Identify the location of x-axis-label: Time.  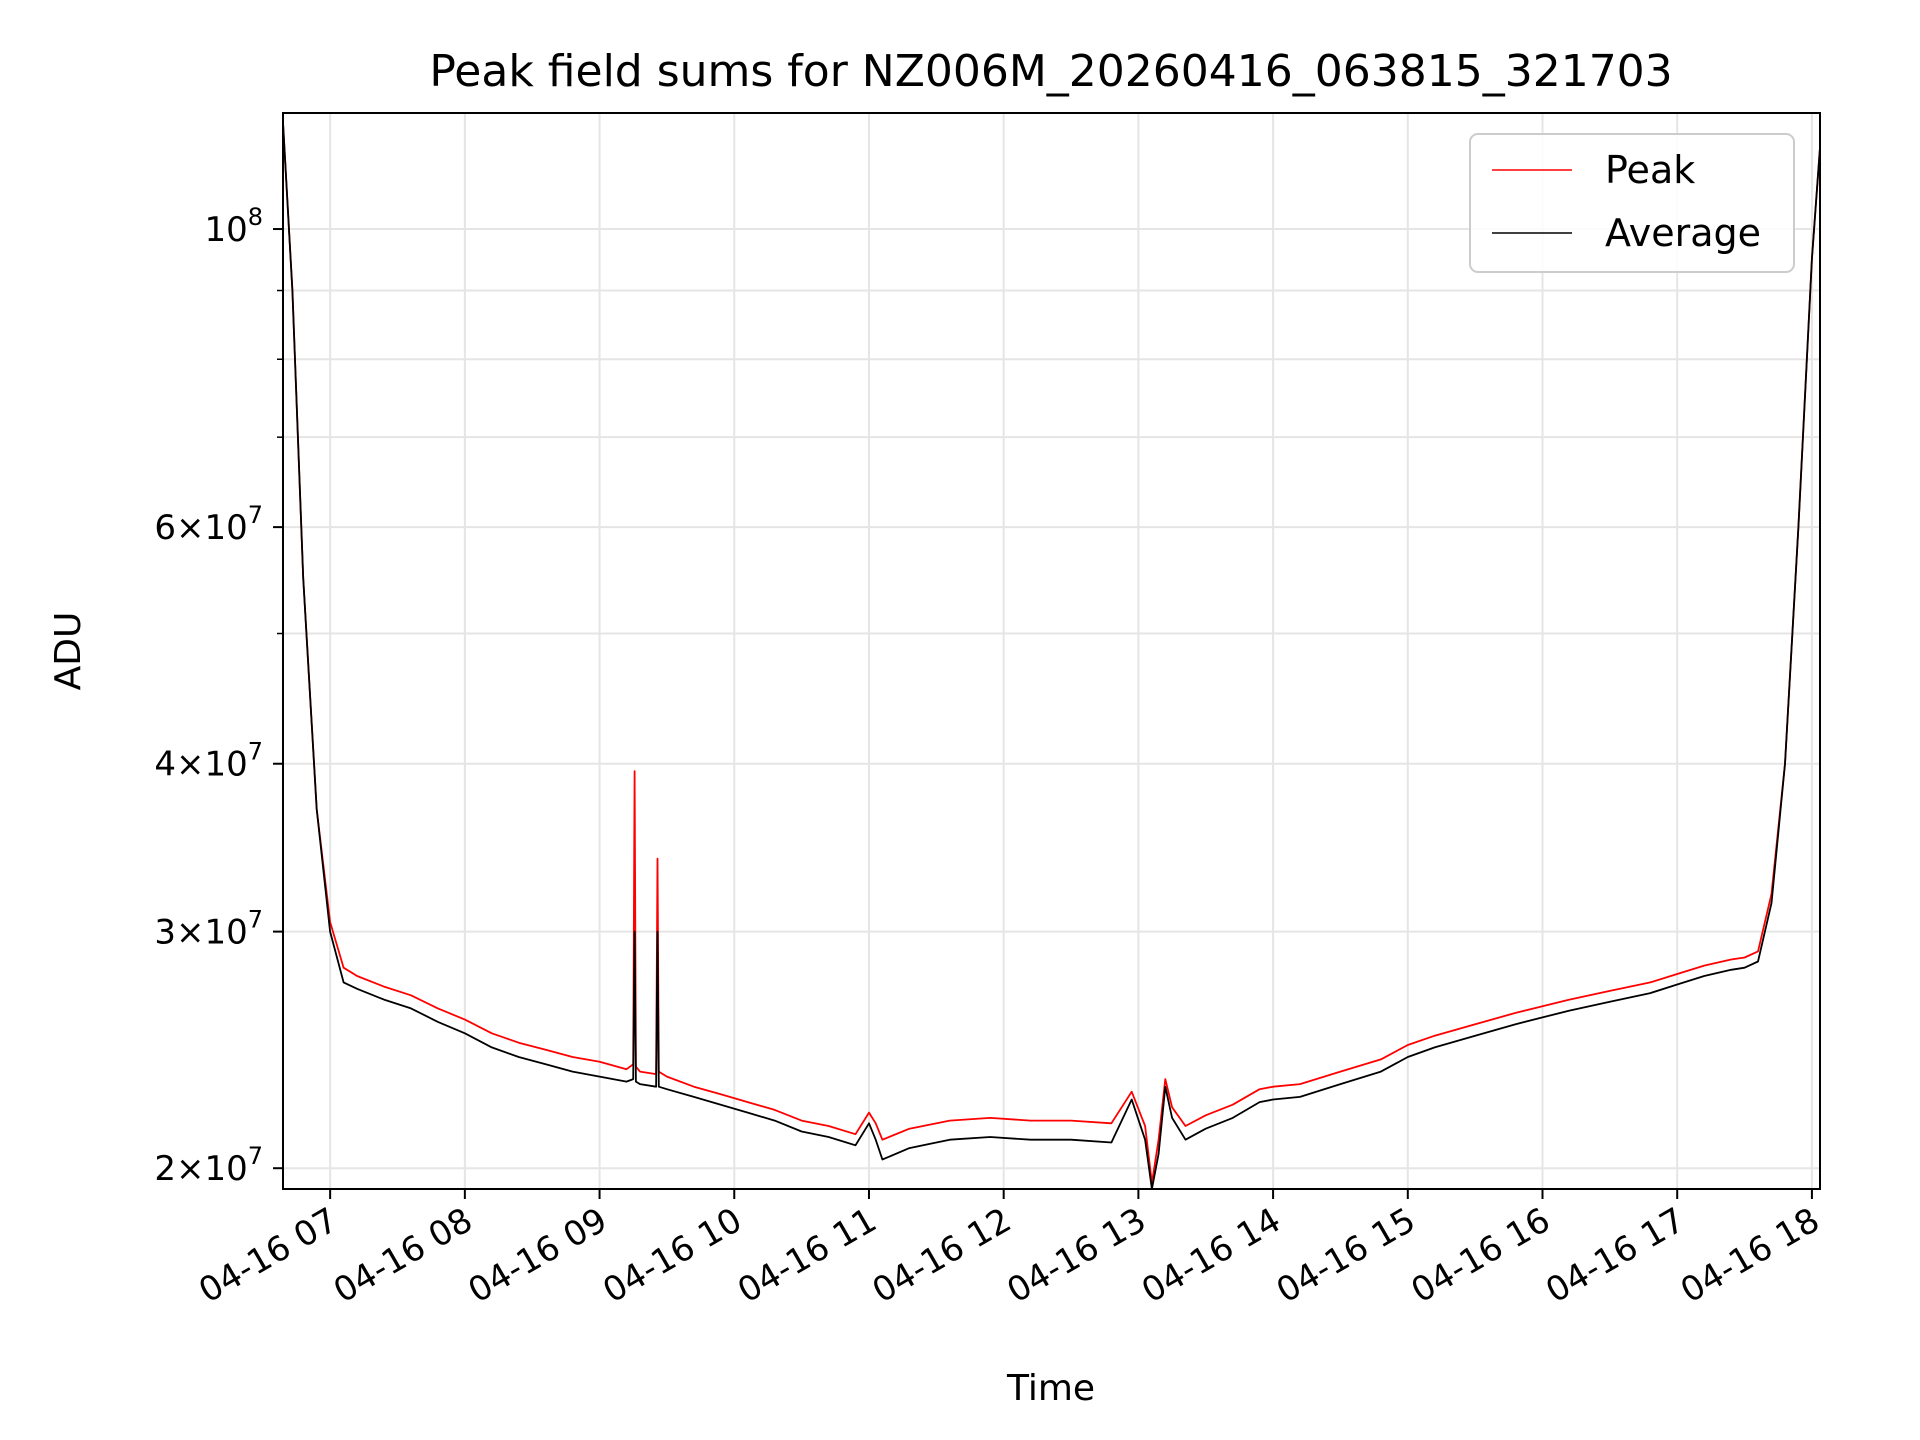
(1050, 1388).